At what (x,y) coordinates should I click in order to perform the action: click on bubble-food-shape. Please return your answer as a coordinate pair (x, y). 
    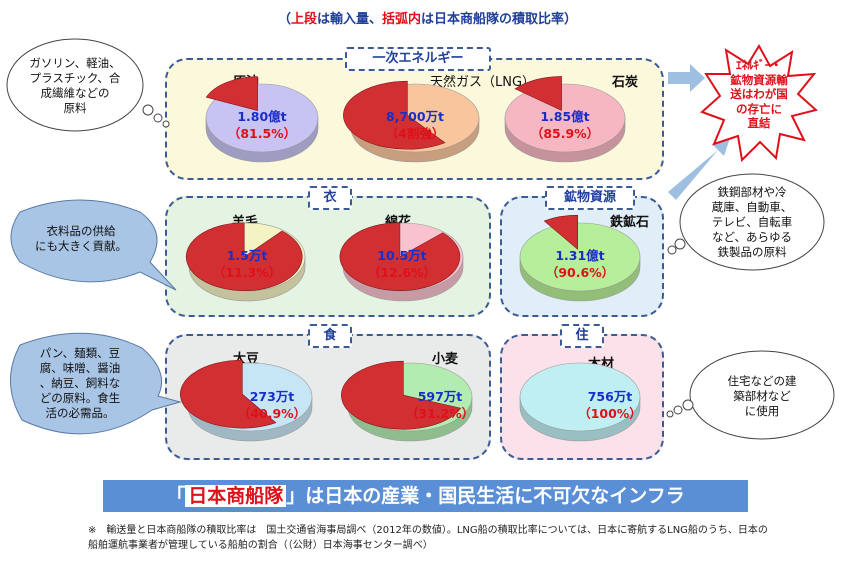
    Looking at the image, I should click on (96, 383).